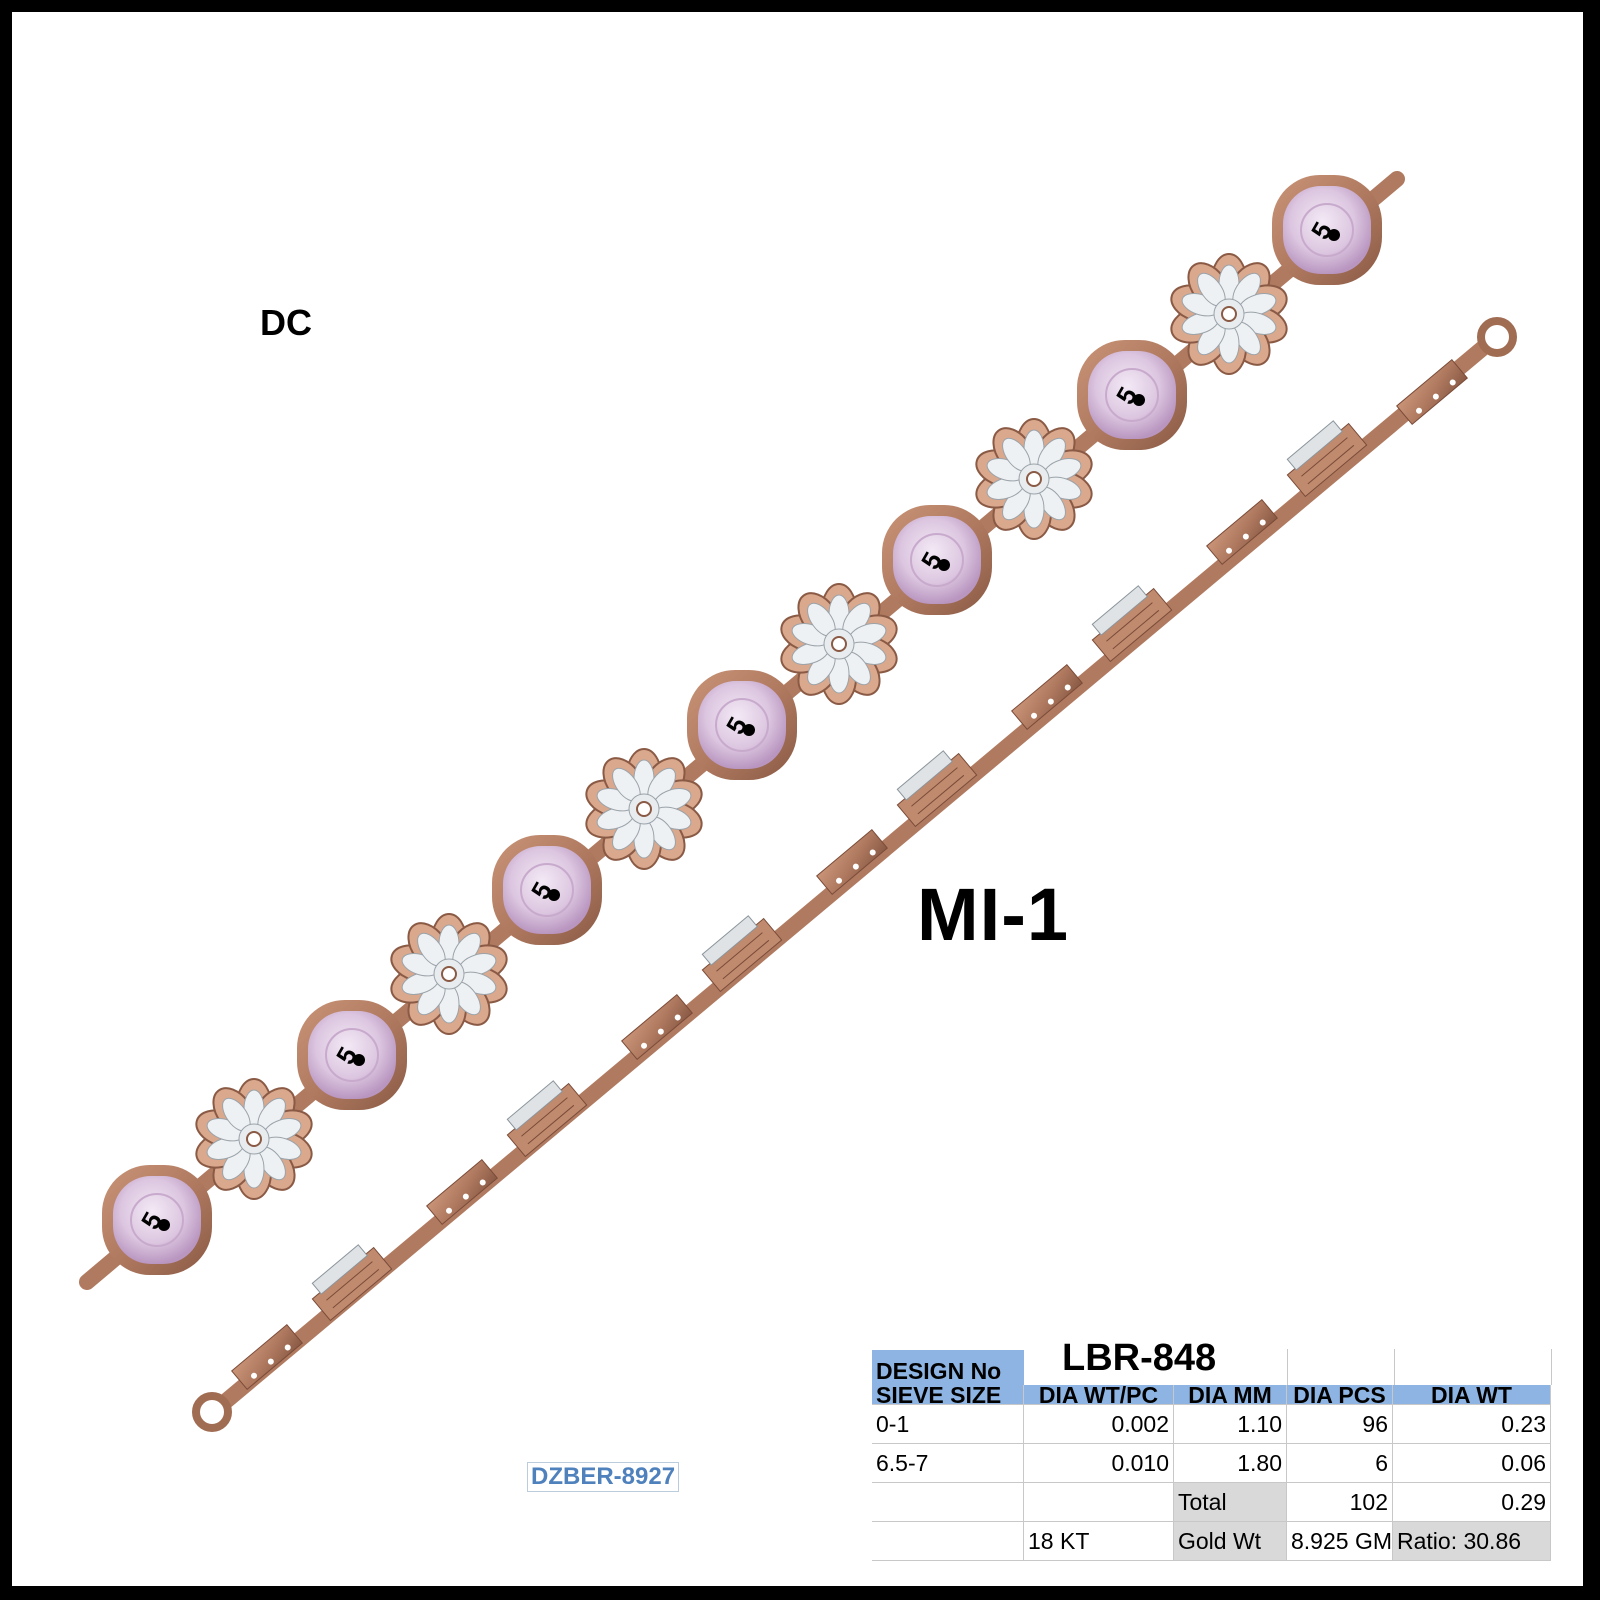 The image size is (1600, 1600). What do you see at coordinates (948, 1424) in the screenshot?
I see `sieve-size-cell: 0-1` at bounding box center [948, 1424].